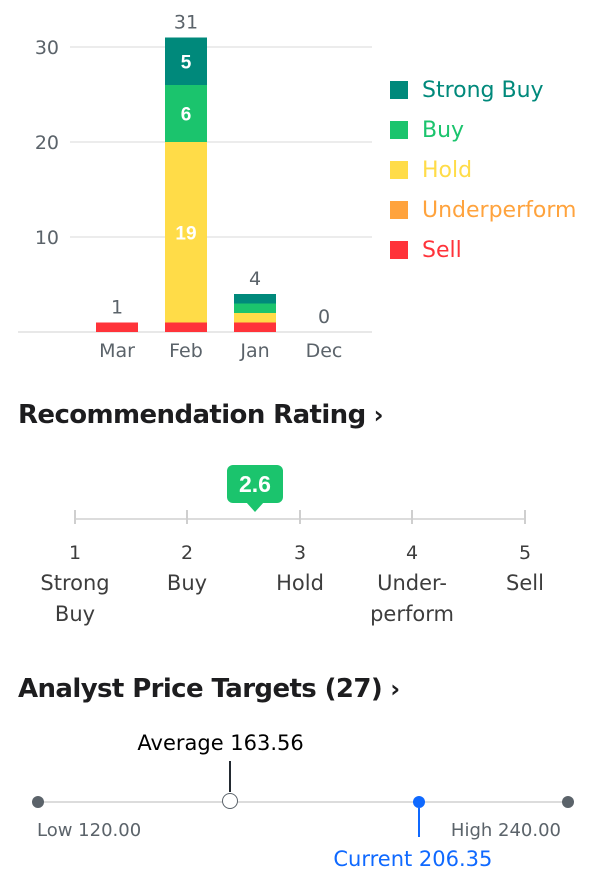 The image size is (594, 883). I want to click on x-tick-label: Feb, so click(186, 351).